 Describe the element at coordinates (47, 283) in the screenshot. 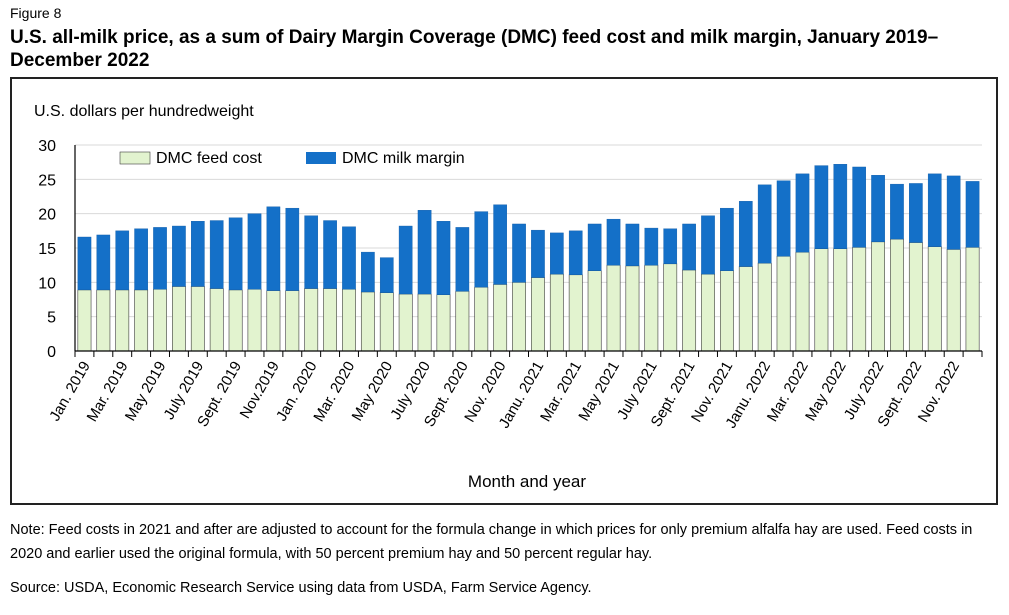

I see `y-tick-label: 10` at that location.